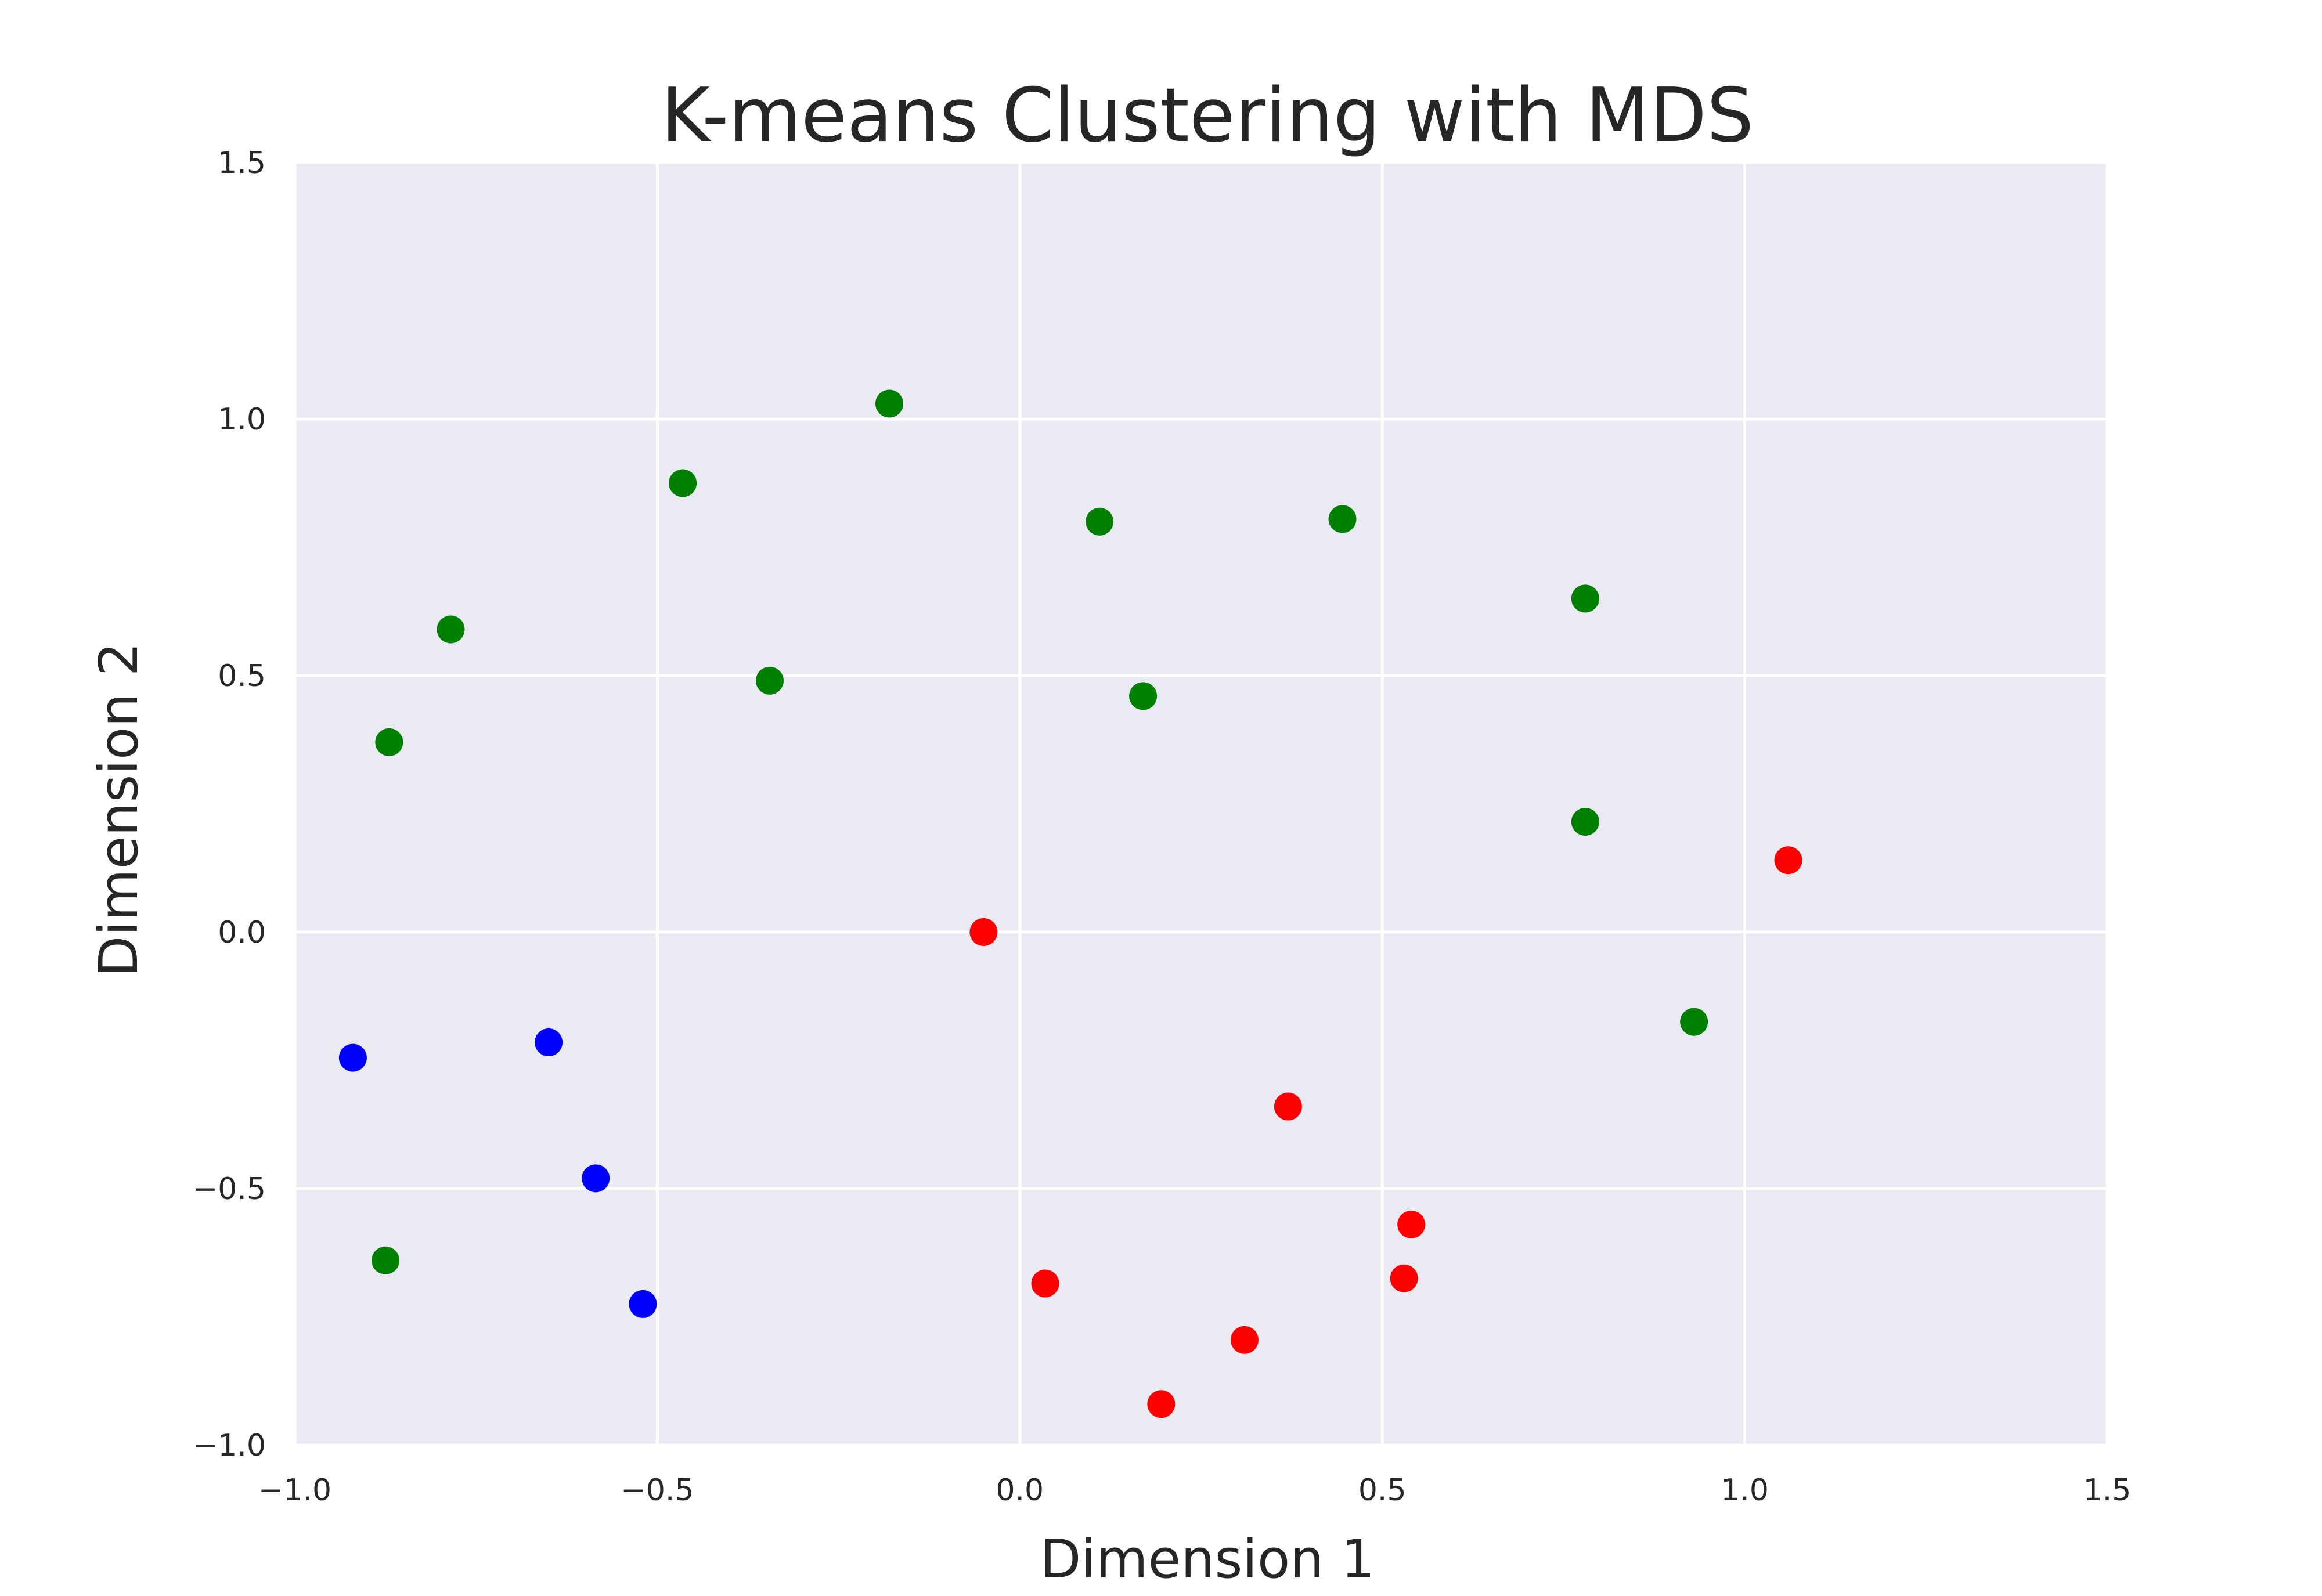 This screenshot has width=2322, height=1596. What do you see at coordinates (1207, 116) in the screenshot?
I see `chart-title: K-means Clustering with MDS` at bounding box center [1207, 116].